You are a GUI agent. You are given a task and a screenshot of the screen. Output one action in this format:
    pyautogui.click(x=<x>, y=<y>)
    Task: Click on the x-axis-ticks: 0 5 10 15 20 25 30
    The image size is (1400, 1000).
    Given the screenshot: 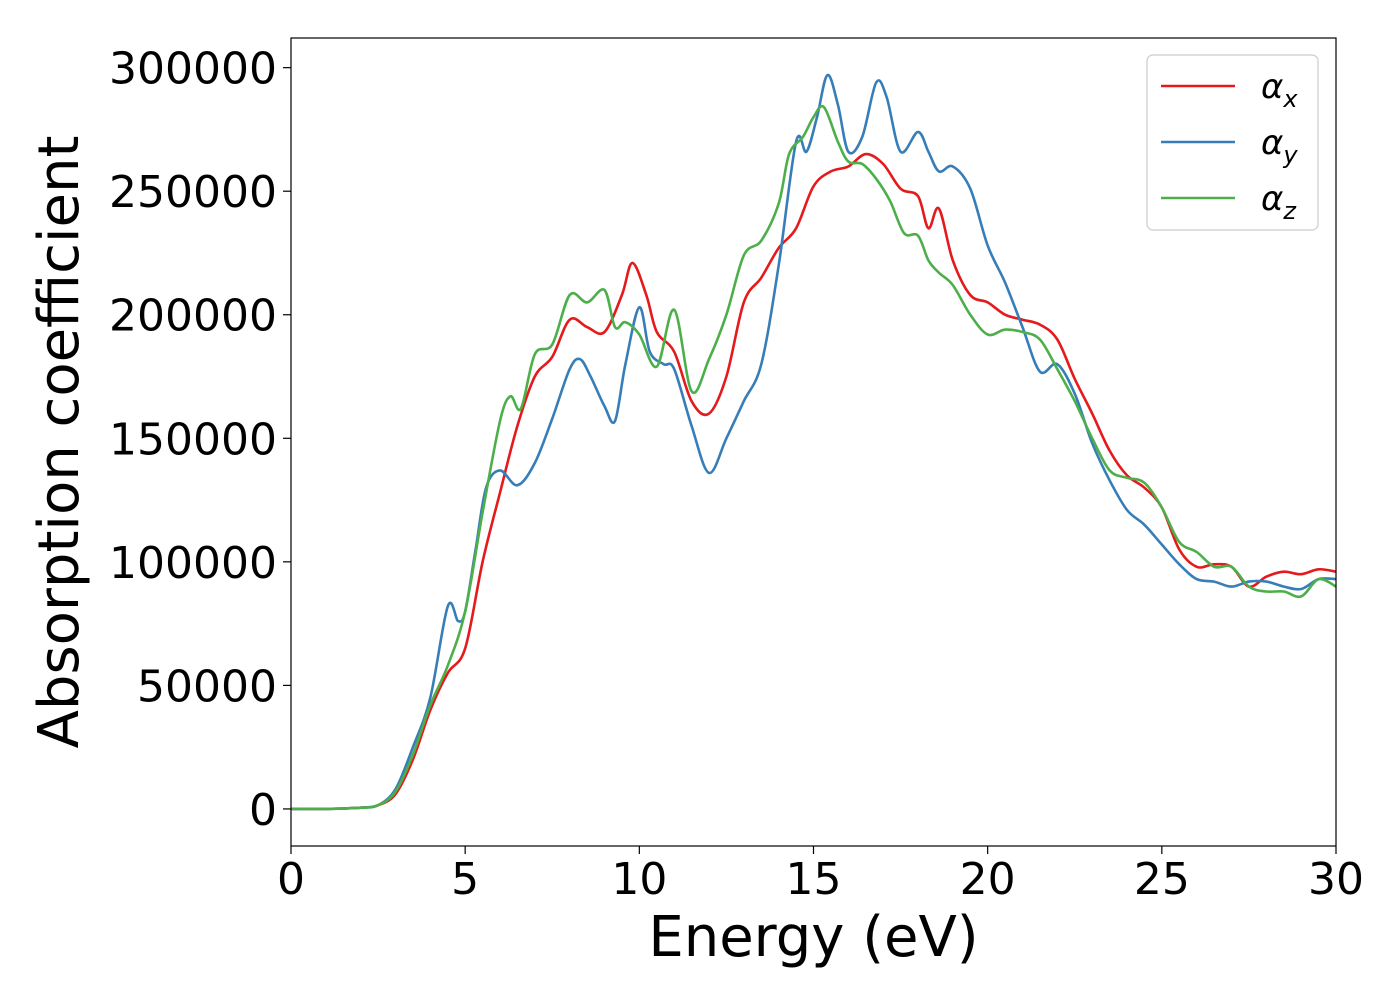 What is the action you would take?
    pyautogui.click(x=820, y=875)
    